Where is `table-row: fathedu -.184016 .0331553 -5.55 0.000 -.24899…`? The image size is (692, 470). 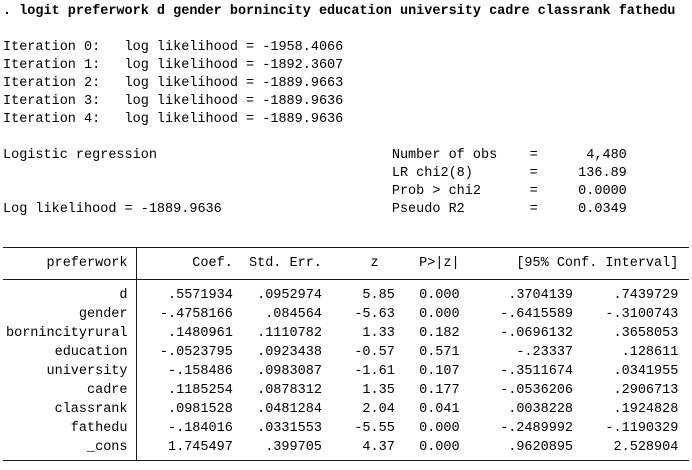 table-row: fathedu -.184016 .0331553 -5.55 0.000 -.24899… is located at coordinates (347, 428).